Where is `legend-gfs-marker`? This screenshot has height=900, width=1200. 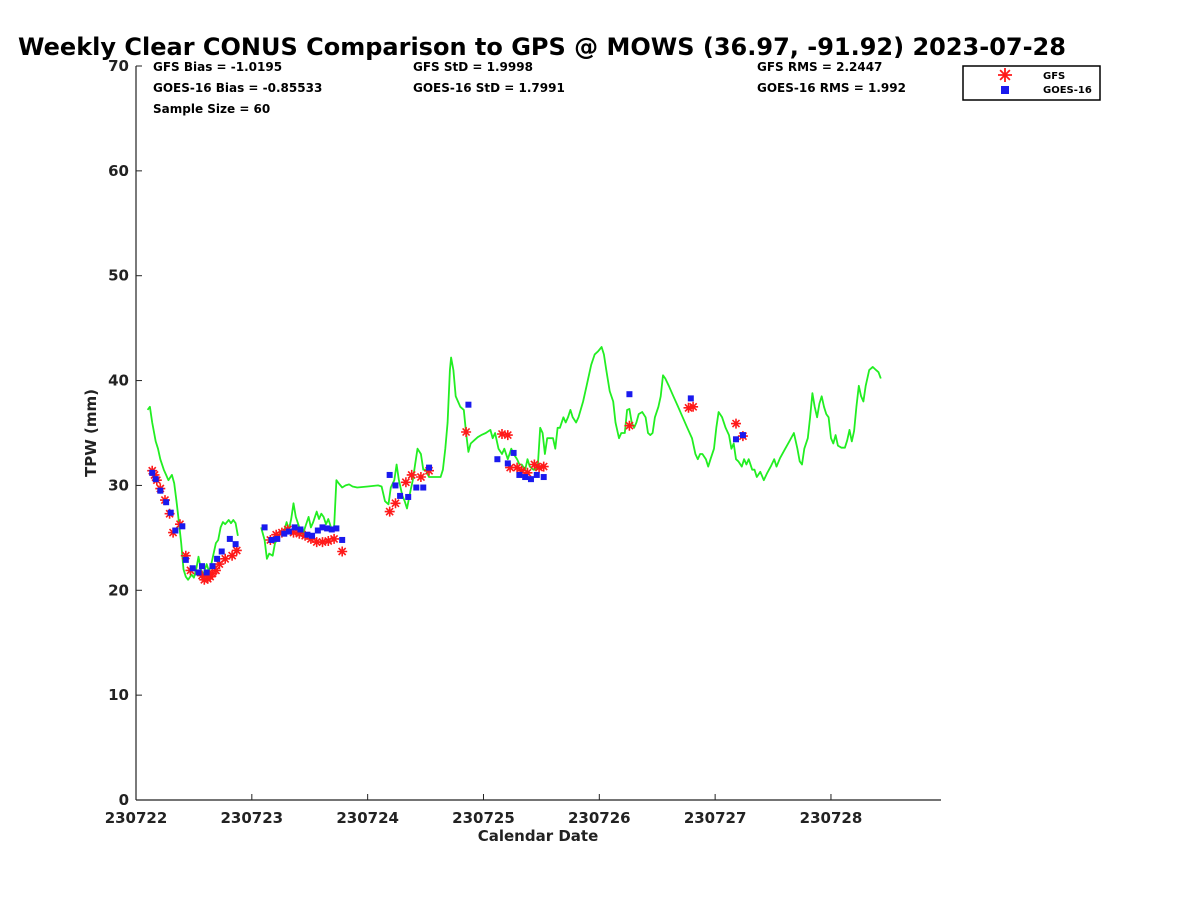 legend-gfs-marker is located at coordinates (1005, 75).